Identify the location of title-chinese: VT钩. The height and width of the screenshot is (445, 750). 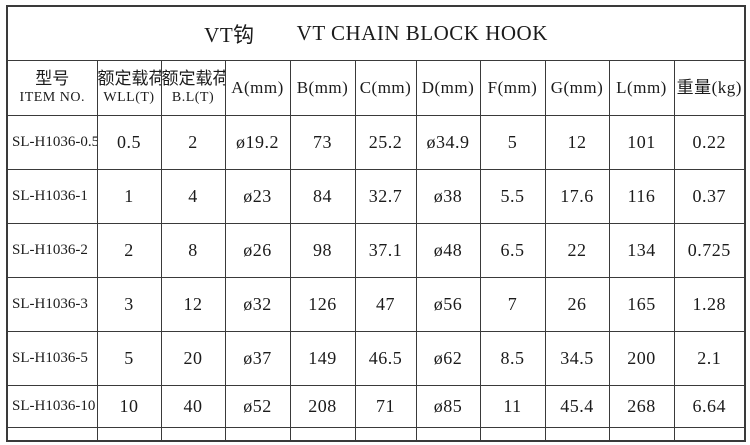
(229, 34).